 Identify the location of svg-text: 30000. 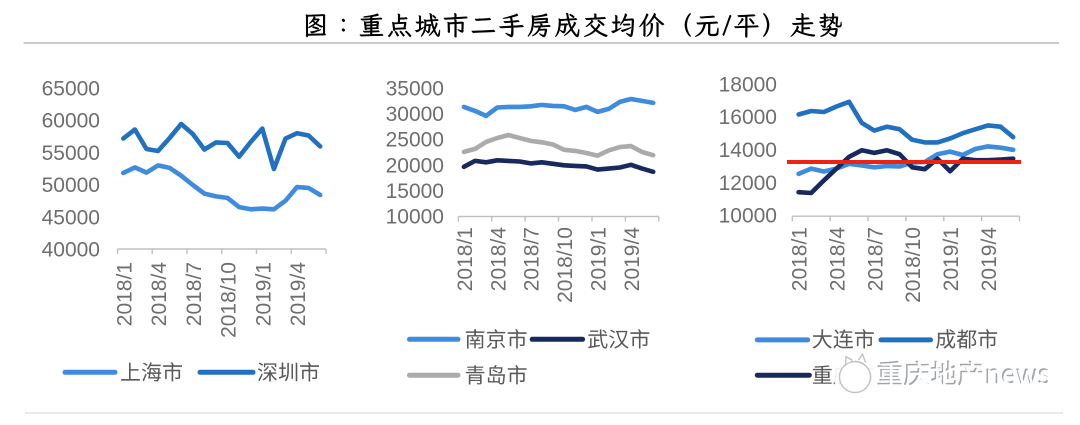
(415, 114).